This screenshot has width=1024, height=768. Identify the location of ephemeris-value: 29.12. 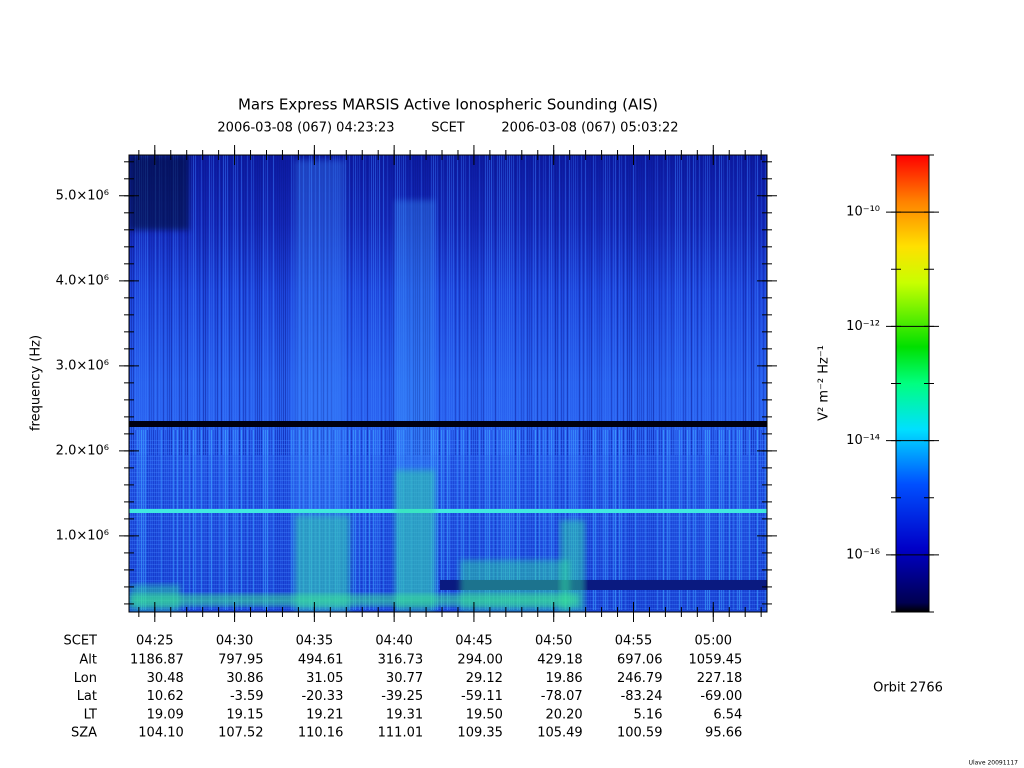
(484, 678).